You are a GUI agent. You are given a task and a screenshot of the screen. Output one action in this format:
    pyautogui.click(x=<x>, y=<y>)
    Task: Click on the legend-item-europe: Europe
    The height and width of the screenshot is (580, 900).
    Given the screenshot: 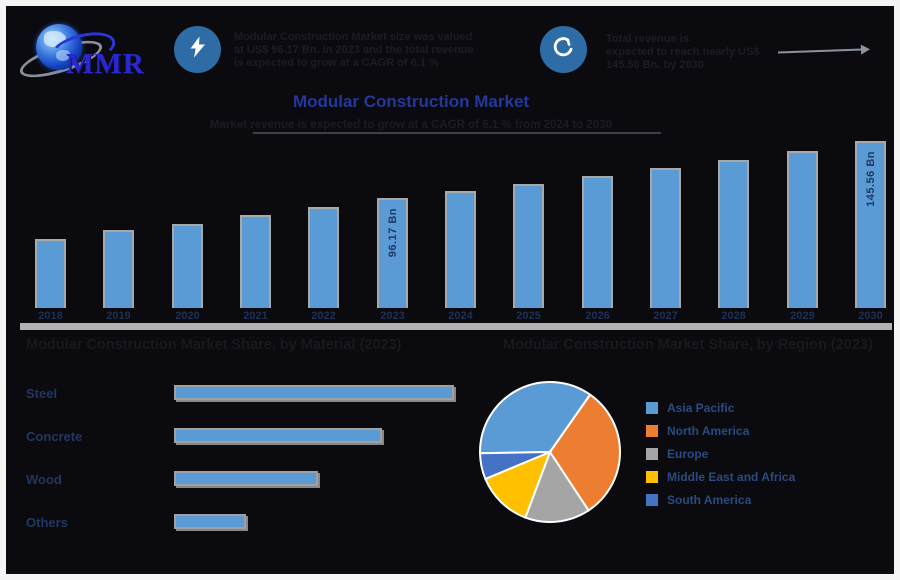 What is the action you would take?
    pyautogui.click(x=720, y=453)
    